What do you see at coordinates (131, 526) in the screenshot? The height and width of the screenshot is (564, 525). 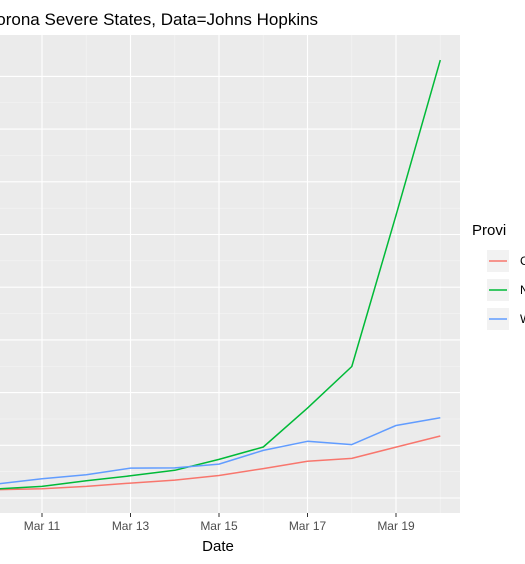 I see `x-tick-label: Mar 13` at bounding box center [131, 526].